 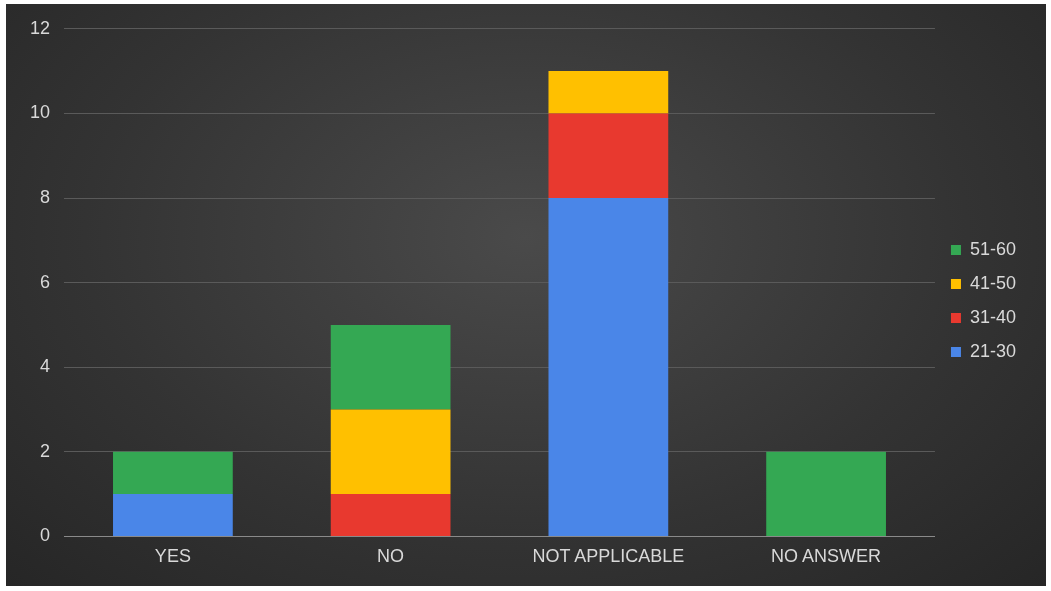 I want to click on y-tick-label: 6, so click(x=45, y=281).